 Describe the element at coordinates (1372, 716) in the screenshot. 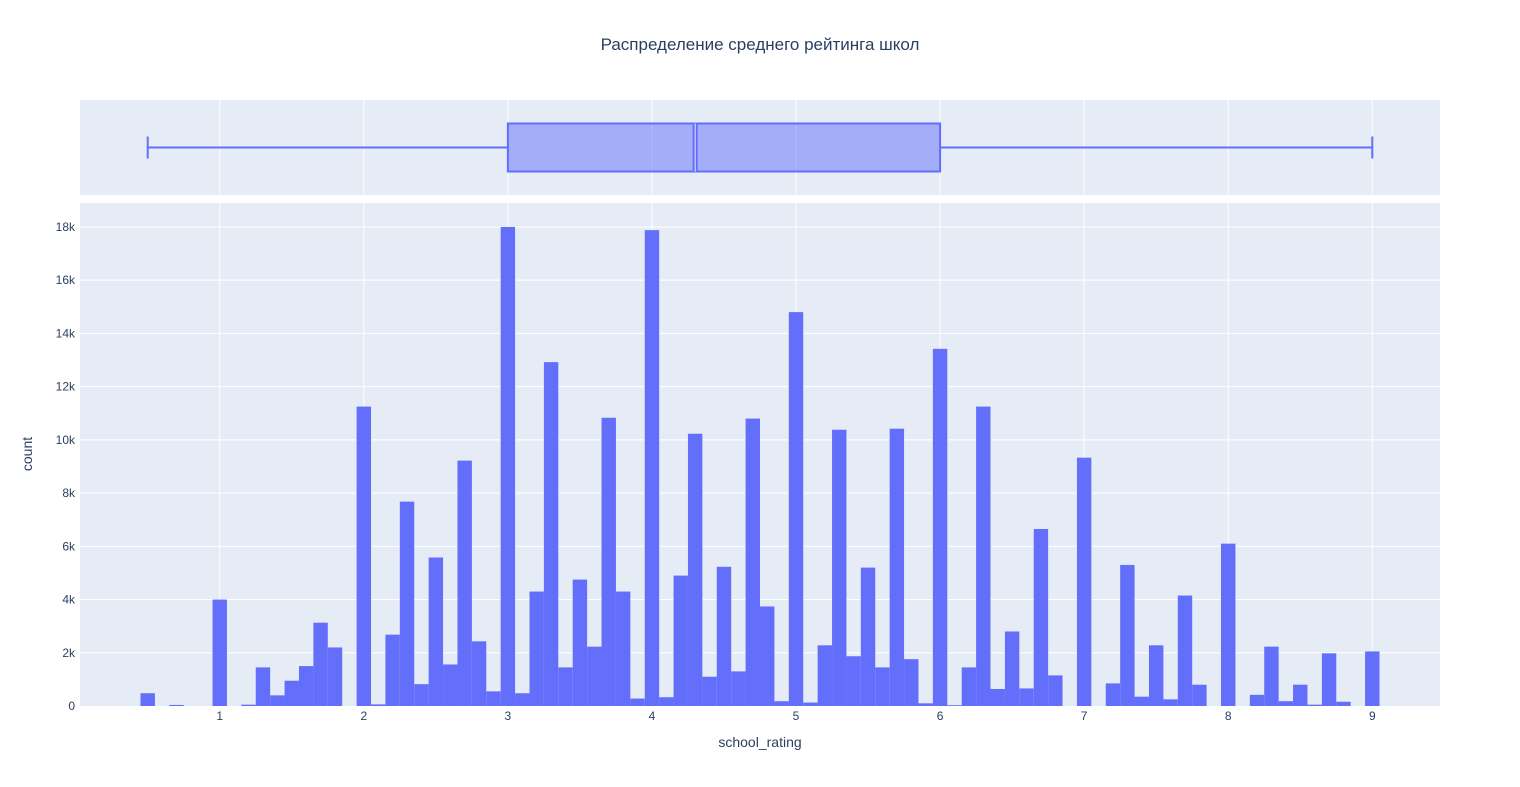

I see `x-tick-label: 9` at that location.